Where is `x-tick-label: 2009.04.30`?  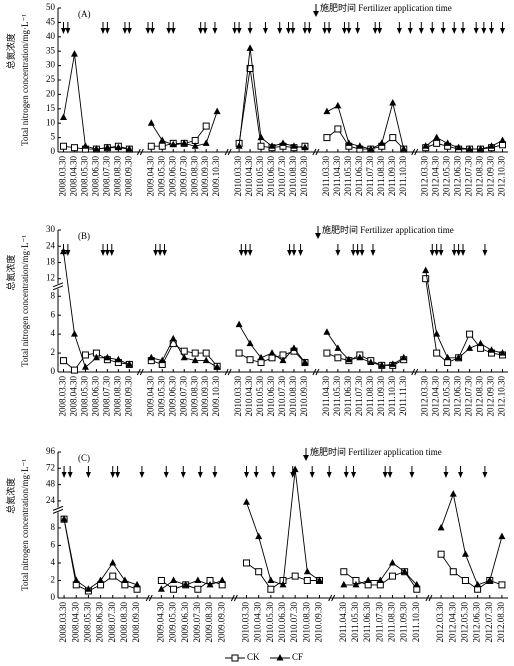 x-tick-label: 2009.04.30 is located at coordinates (160, 622).